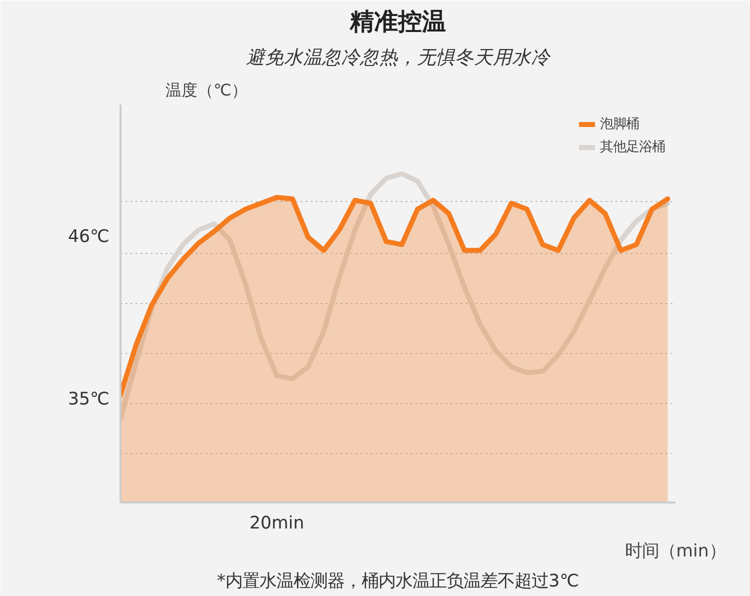  I want to click on x-tick-label: 20min, so click(276, 524).